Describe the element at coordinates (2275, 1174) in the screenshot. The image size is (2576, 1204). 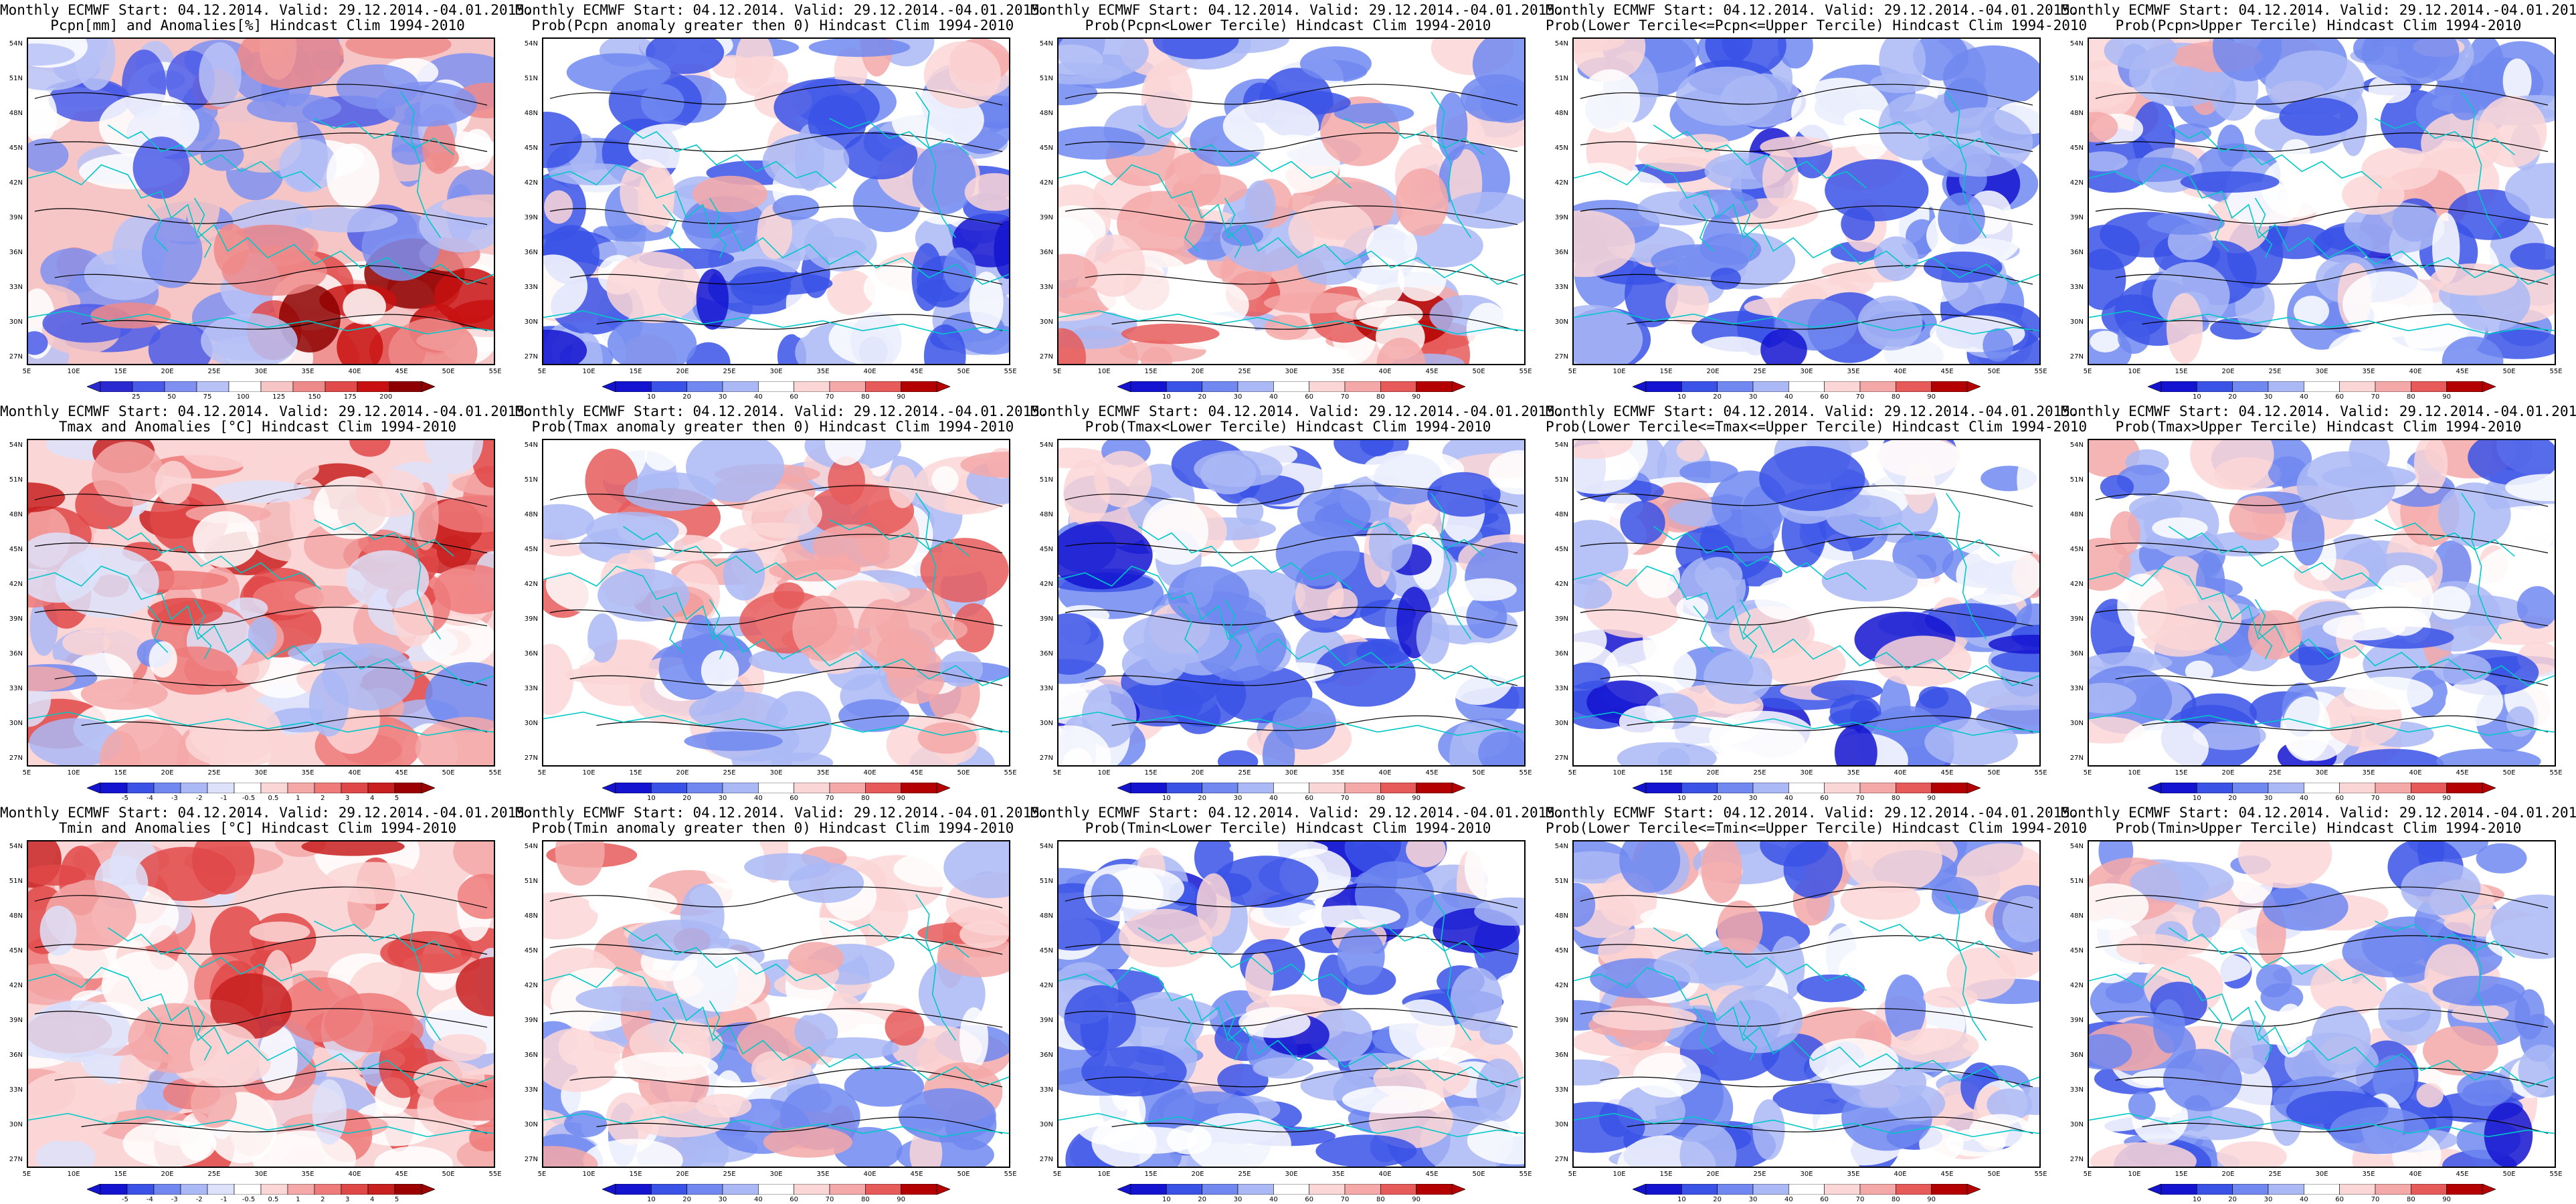
I see `longitude-tick-label: 25E` at that location.